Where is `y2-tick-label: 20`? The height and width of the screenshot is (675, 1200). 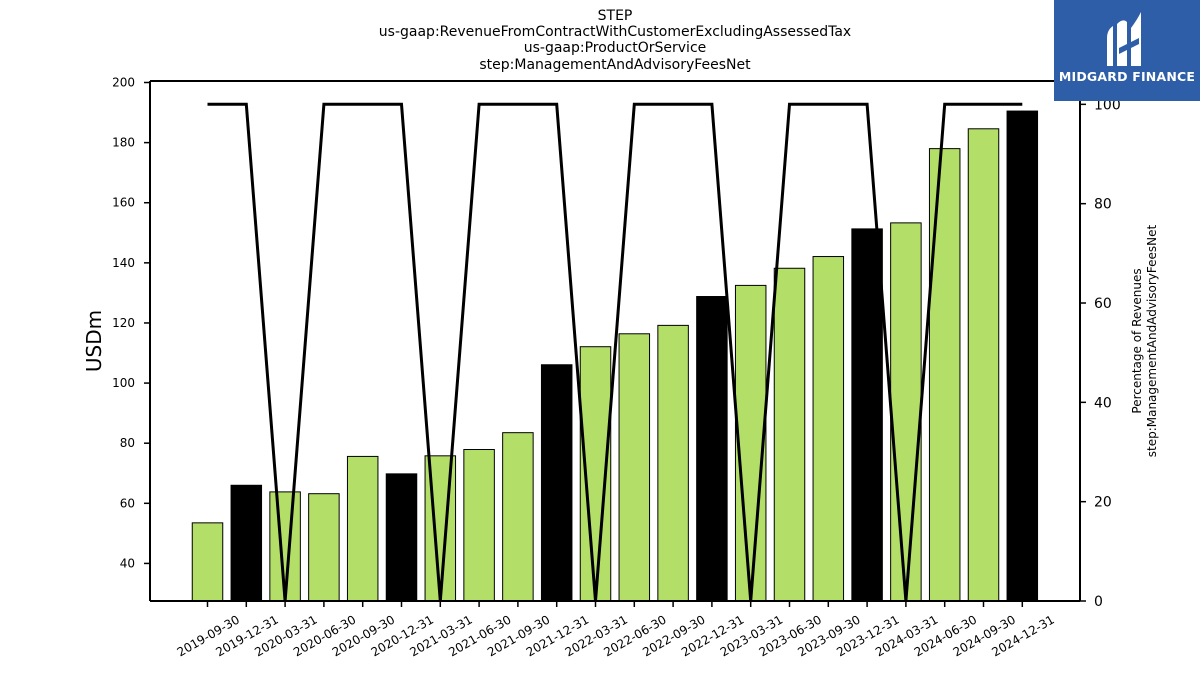
y2-tick-label: 20 is located at coordinates (1103, 503).